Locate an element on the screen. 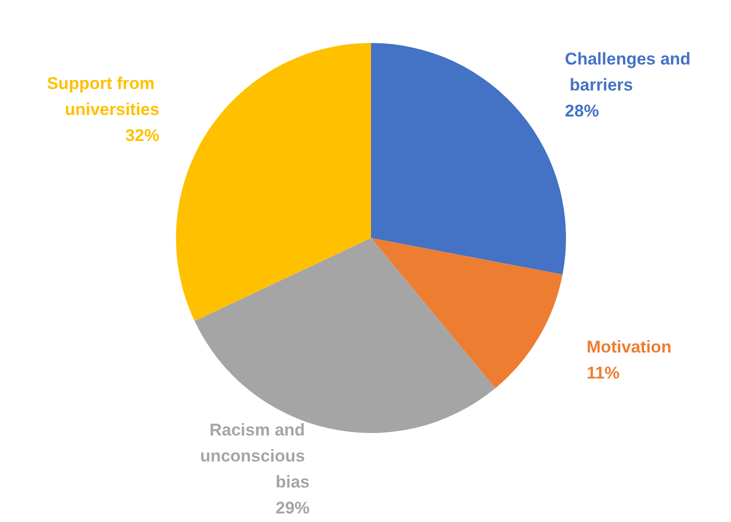  data-label: 28% is located at coordinates (581, 111).